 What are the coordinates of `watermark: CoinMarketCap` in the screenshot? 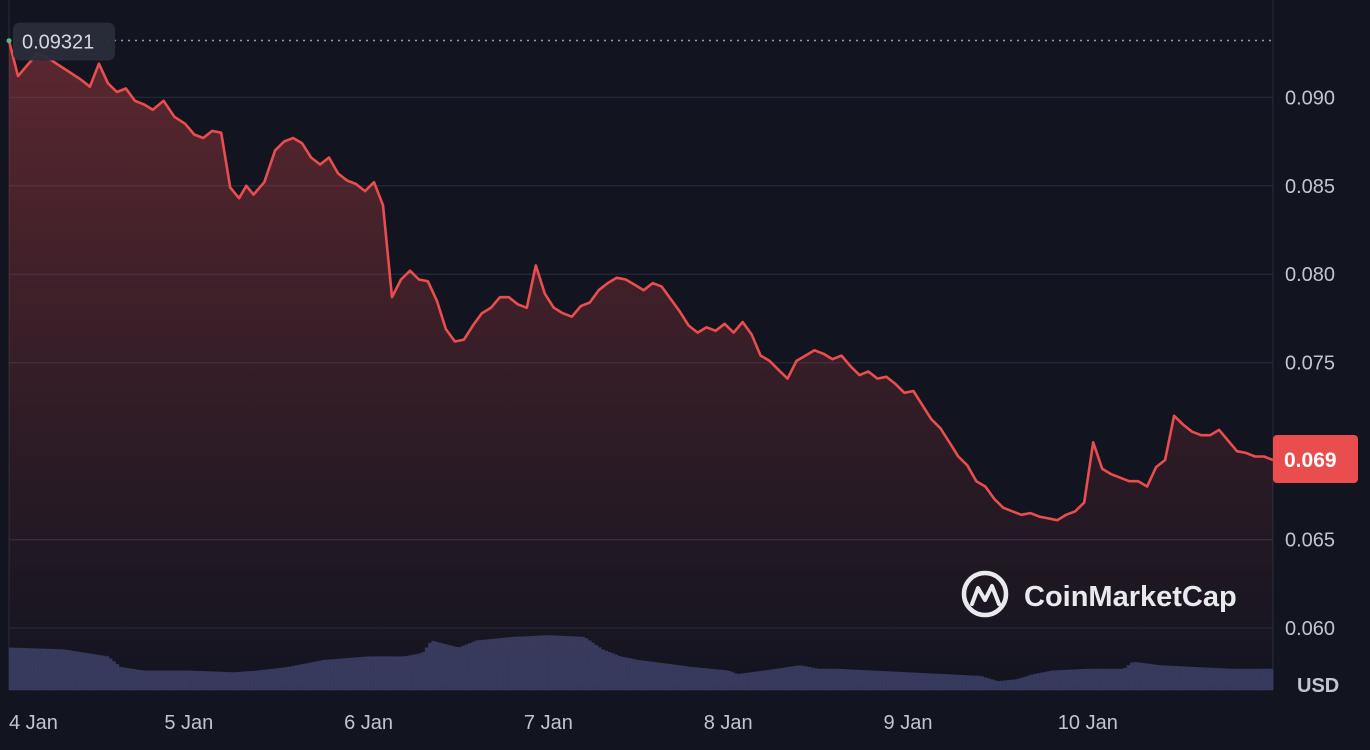 It's located at (1099, 594).